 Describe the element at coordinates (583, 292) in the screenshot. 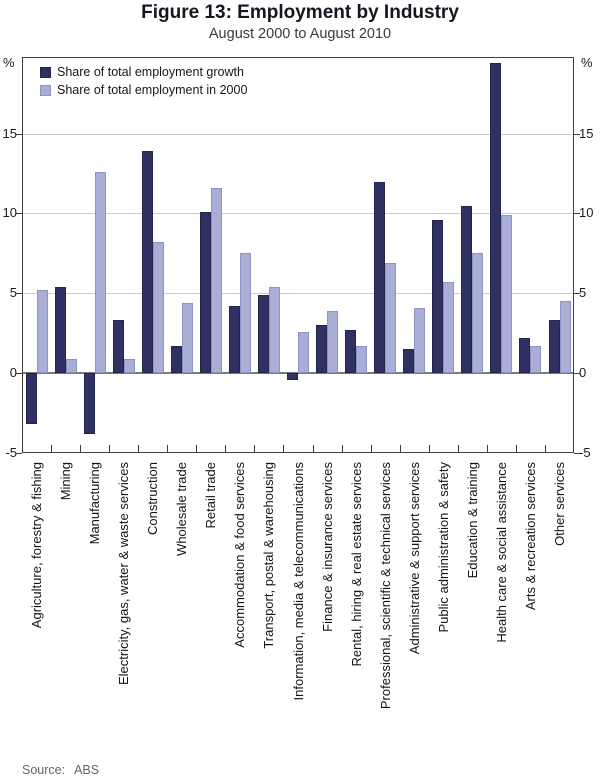

I see `y-axis-label-right: 5` at that location.